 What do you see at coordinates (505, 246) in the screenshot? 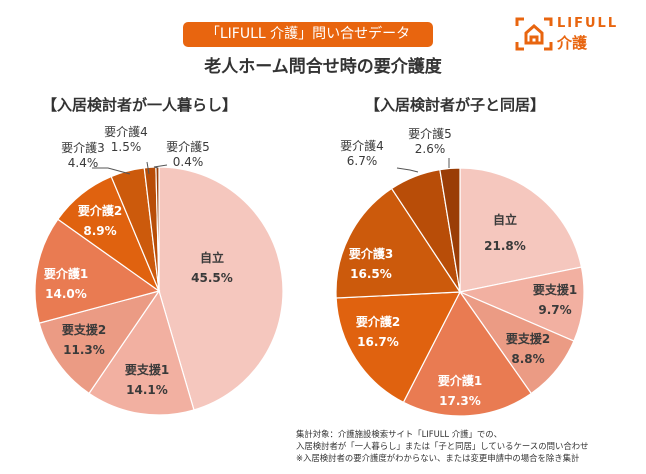
I see `slice-value-label: 21.8%` at bounding box center [505, 246].